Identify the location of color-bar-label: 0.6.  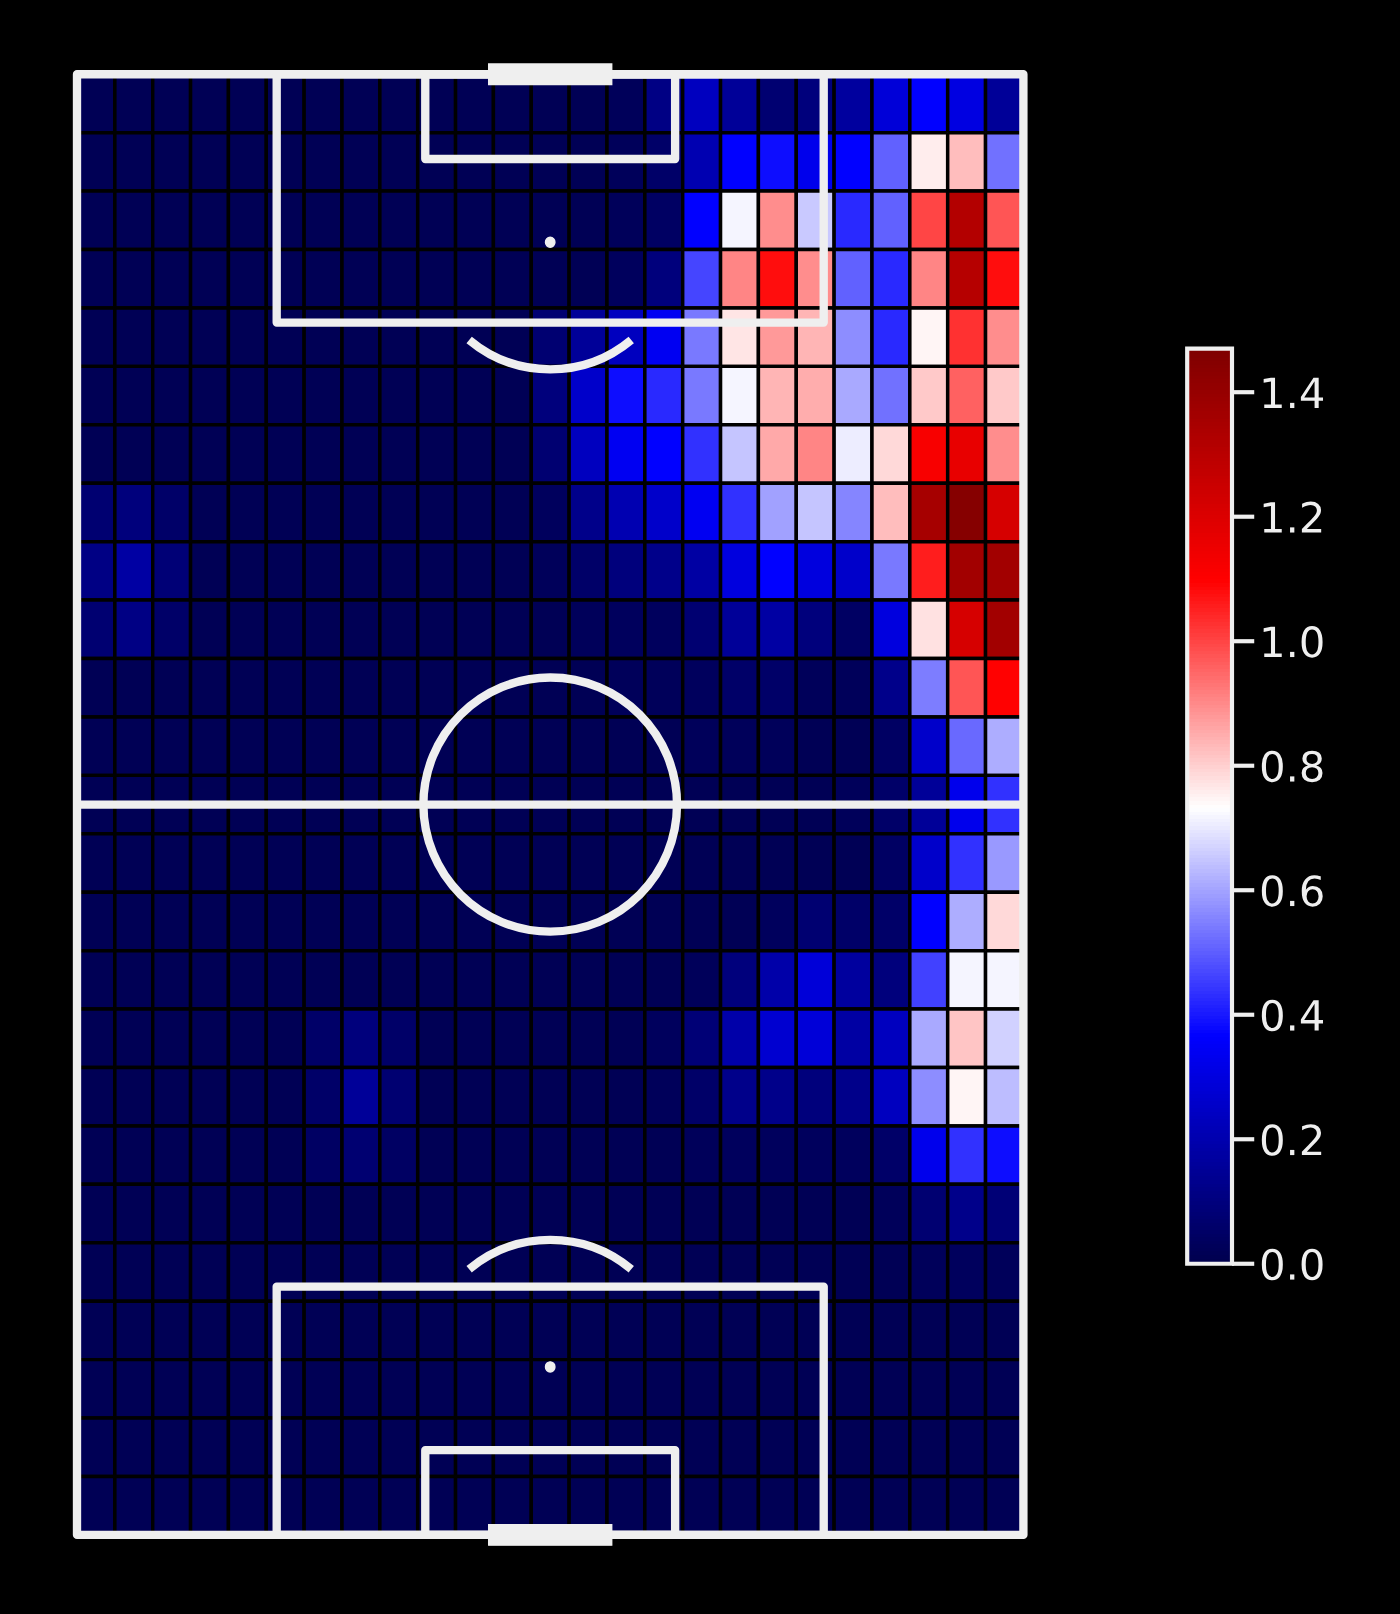
(1292, 891).